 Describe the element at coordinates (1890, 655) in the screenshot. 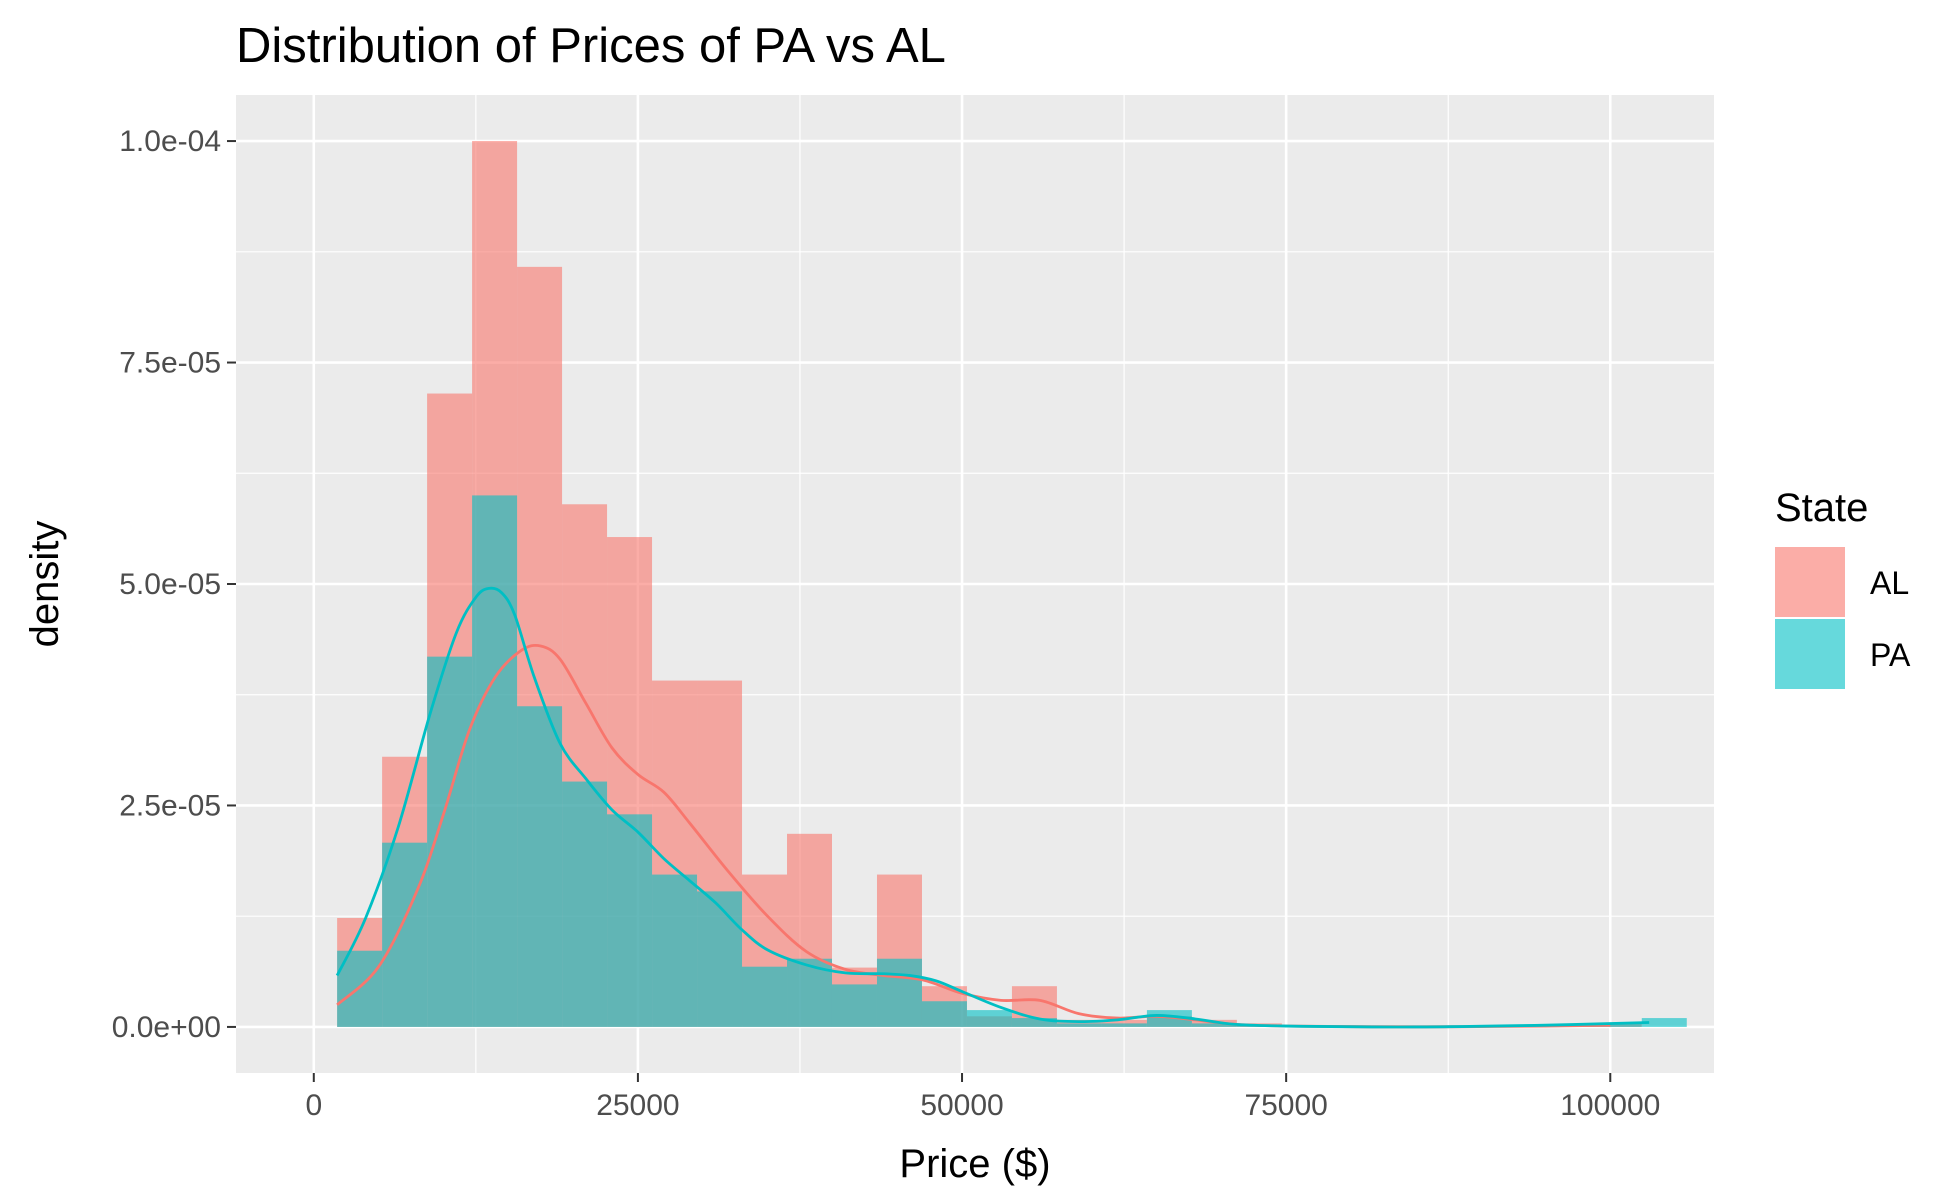

I see `legend-label-pa: PA` at that location.